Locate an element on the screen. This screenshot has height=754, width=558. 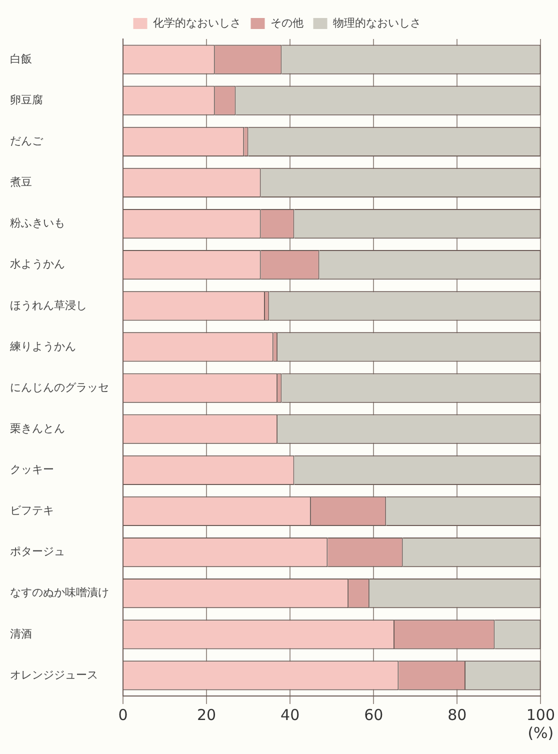
y-tick-label: ビフテキ is located at coordinates (32, 511).